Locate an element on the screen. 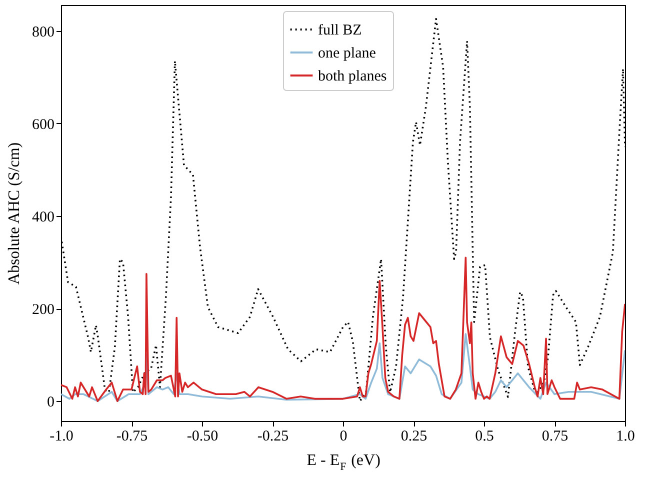 The image size is (652, 485). x-tick-label: -0.25 is located at coordinates (273, 436).